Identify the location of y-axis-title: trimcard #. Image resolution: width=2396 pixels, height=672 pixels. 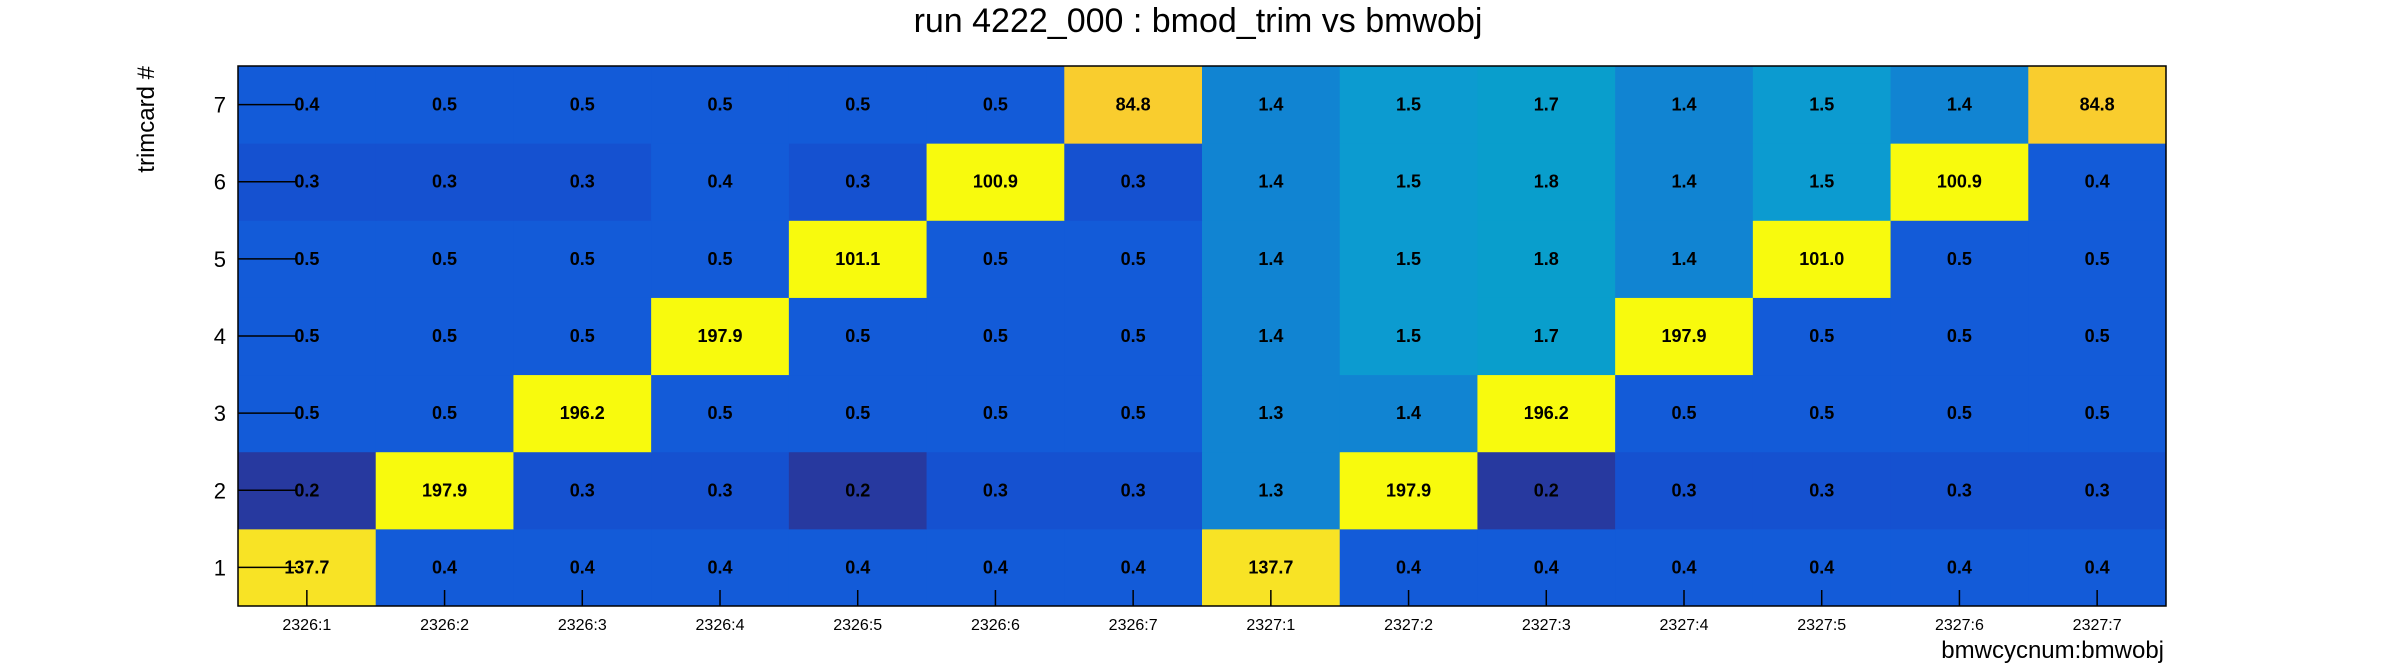
(146, 118).